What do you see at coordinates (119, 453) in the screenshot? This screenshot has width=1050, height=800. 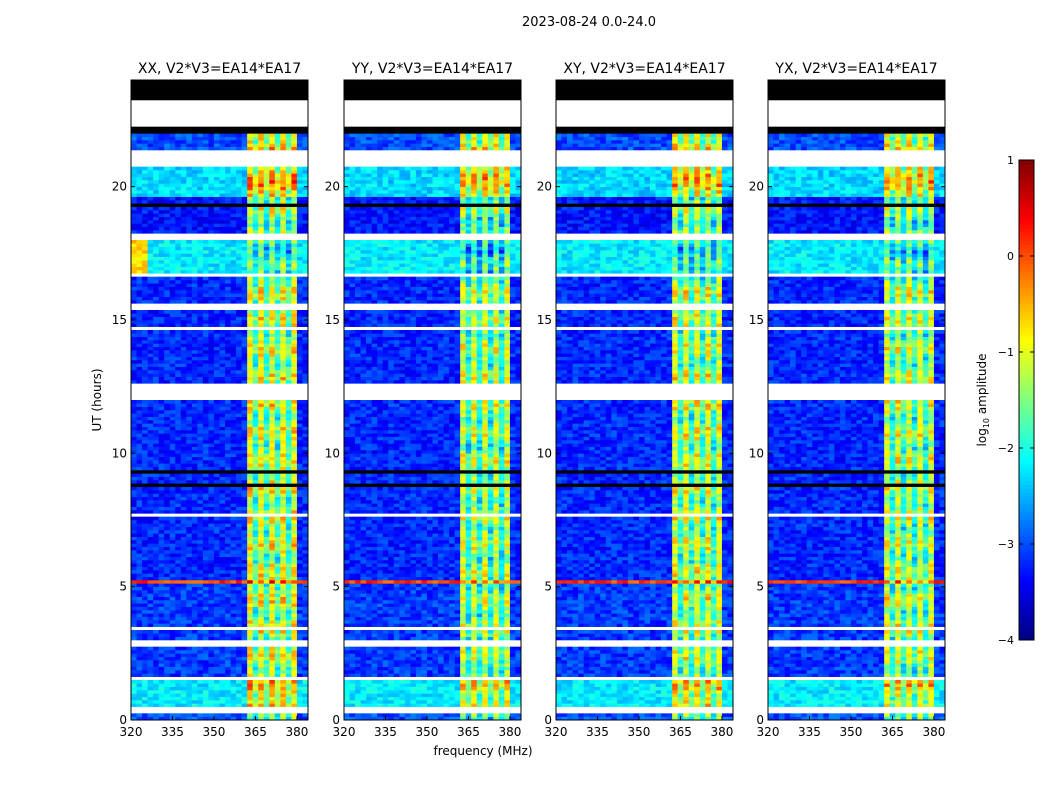 I see `y-tick-label: 10` at bounding box center [119, 453].